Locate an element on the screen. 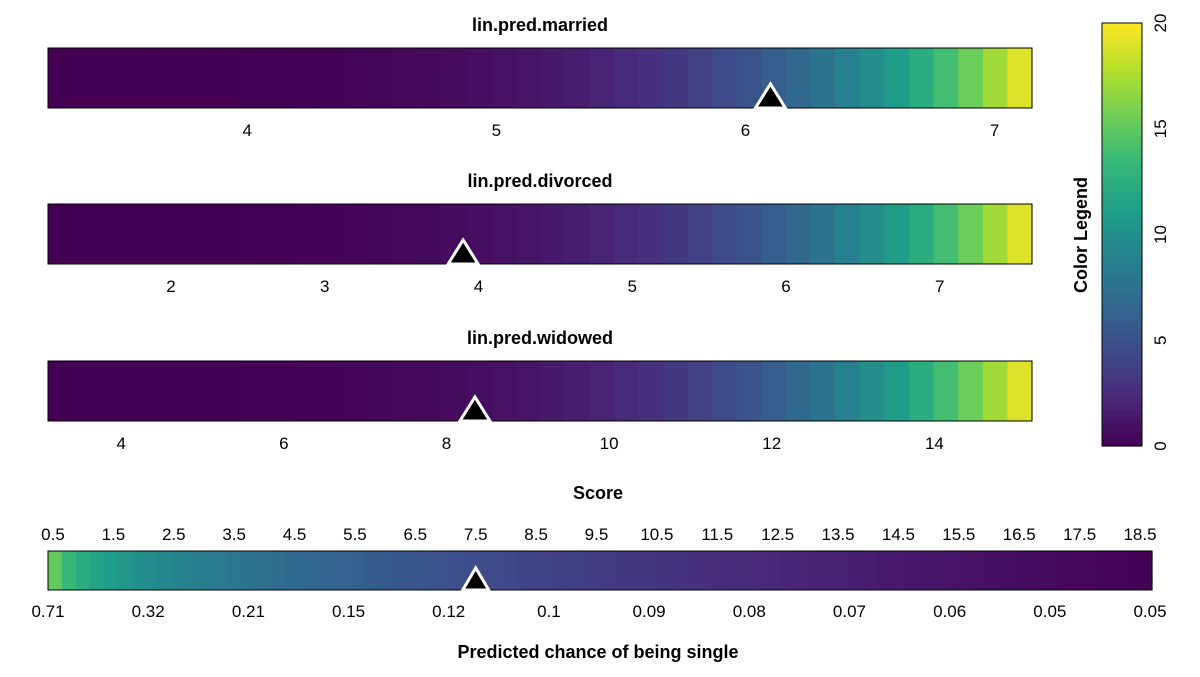 This screenshot has height=677, width=1200. probability-tick-label: 0.12 is located at coordinates (448, 611).